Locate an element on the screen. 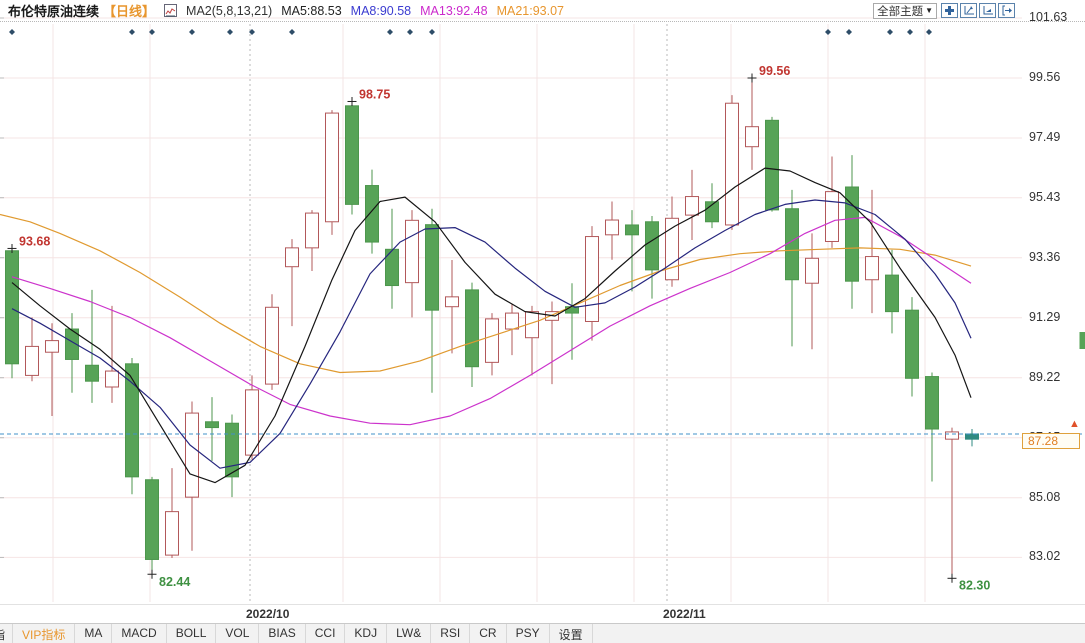 The image size is (1085, 643). indicator-tab-cci: CCI is located at coordinates (326, 633).